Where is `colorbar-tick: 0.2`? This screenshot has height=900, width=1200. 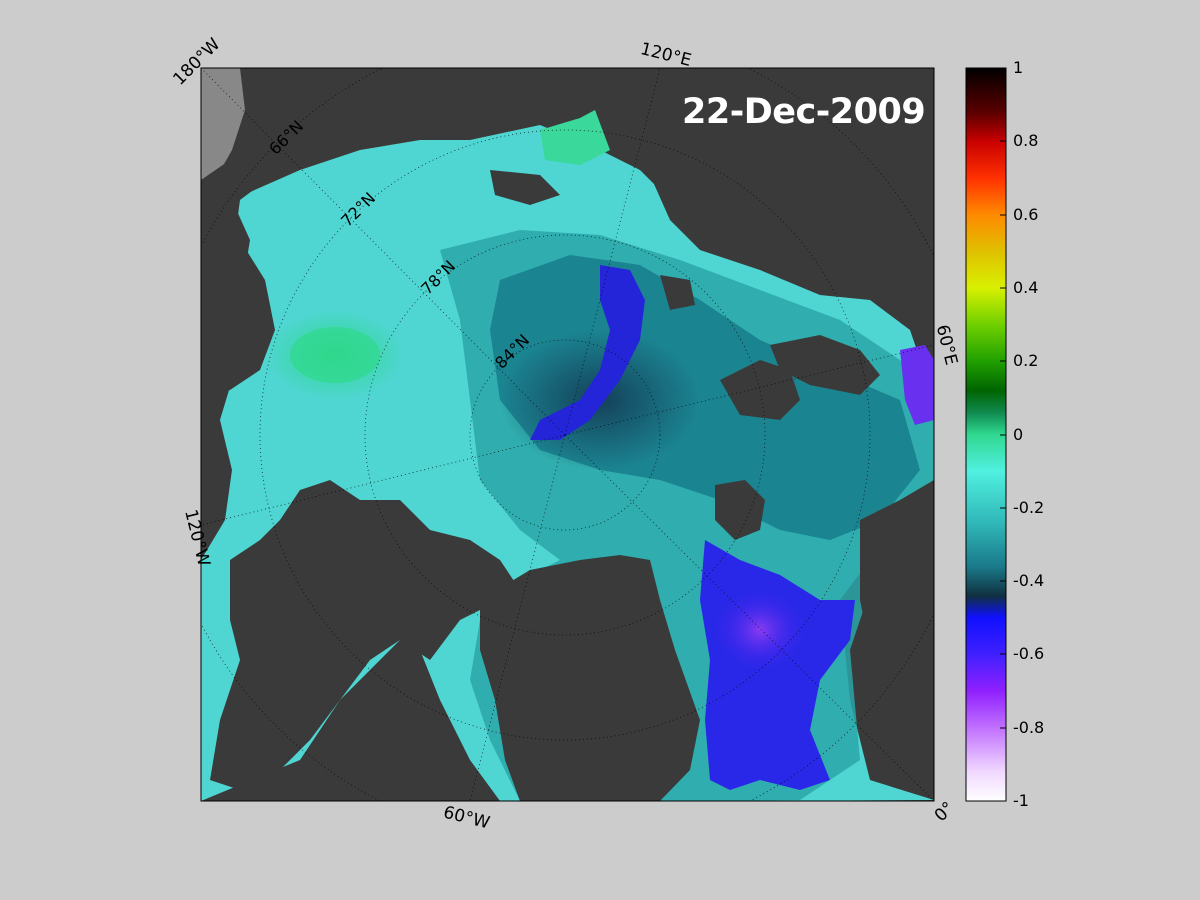 colorbar-tick: 0.2 is located at coordinates (1026, 360).